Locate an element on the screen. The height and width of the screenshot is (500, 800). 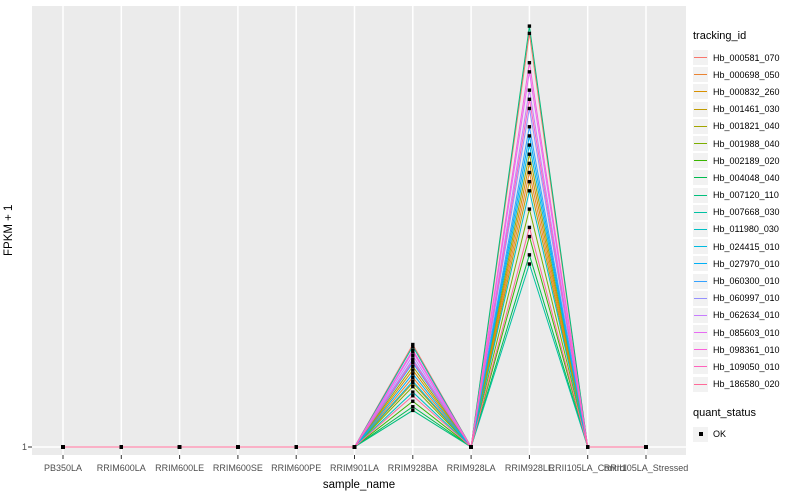
x-tick-label: RRIM928BA is located at coordinates (412, 468).